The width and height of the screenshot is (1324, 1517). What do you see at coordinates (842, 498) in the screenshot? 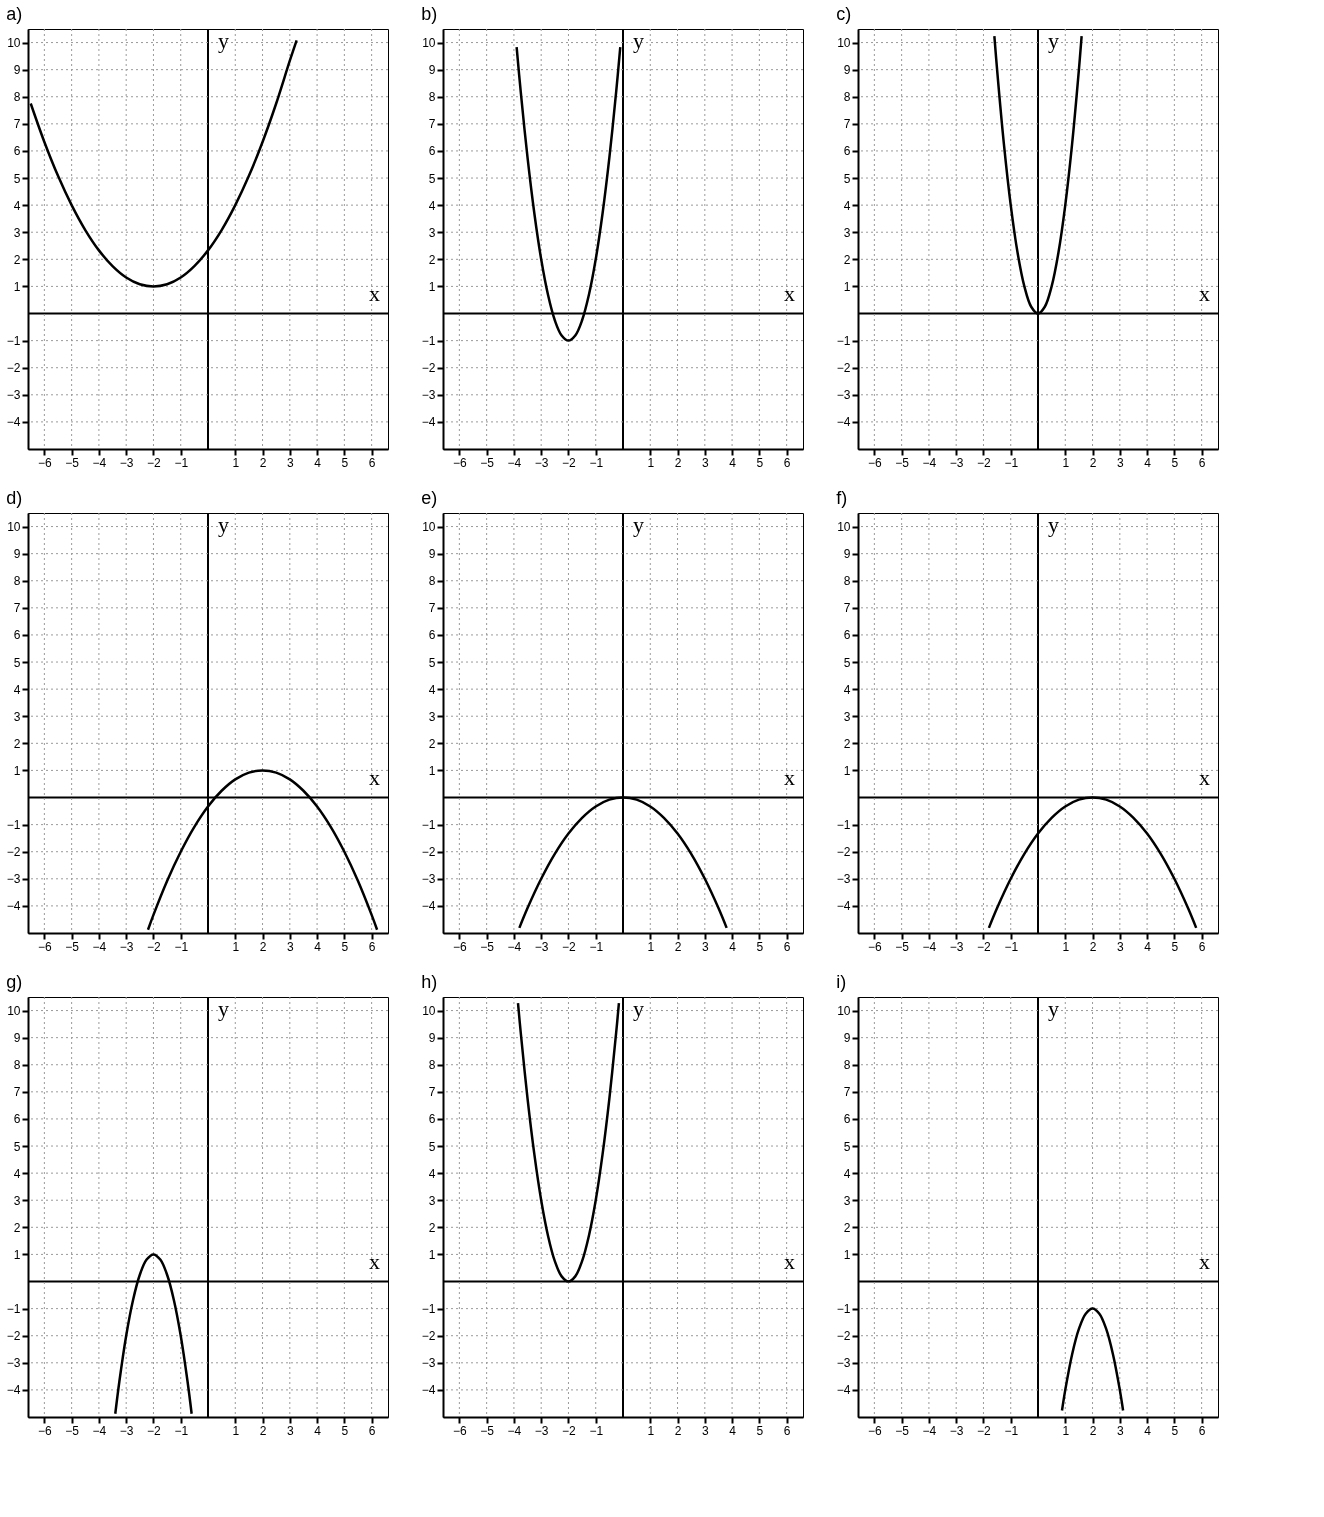
I see `chart-title: f)` at bounding box center [842, 498].